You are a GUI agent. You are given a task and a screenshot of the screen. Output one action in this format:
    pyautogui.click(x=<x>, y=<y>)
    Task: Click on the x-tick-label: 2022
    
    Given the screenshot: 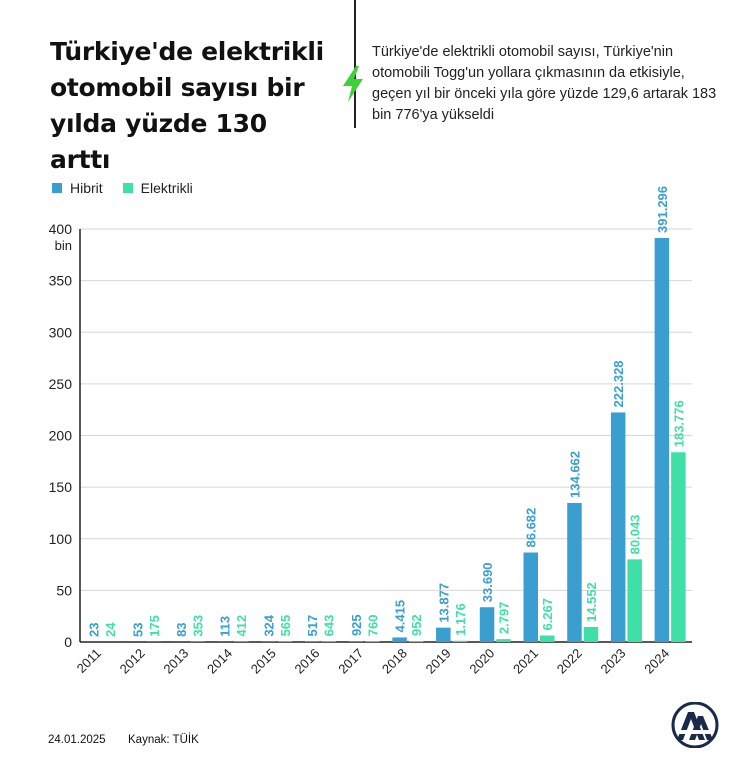 What is the action you would take?
    pyautogui.click(x=569, y=661)
    